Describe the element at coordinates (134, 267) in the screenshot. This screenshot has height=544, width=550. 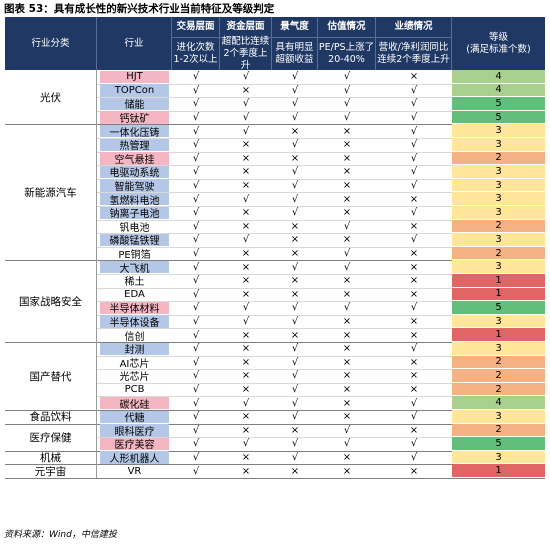
I see `industry: 大飞机` at that location.